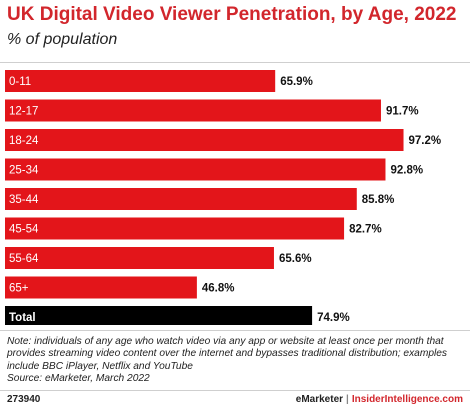 The height and width of the screenshot is (410, 470). I want to click on bar-total, so click(159, 315).